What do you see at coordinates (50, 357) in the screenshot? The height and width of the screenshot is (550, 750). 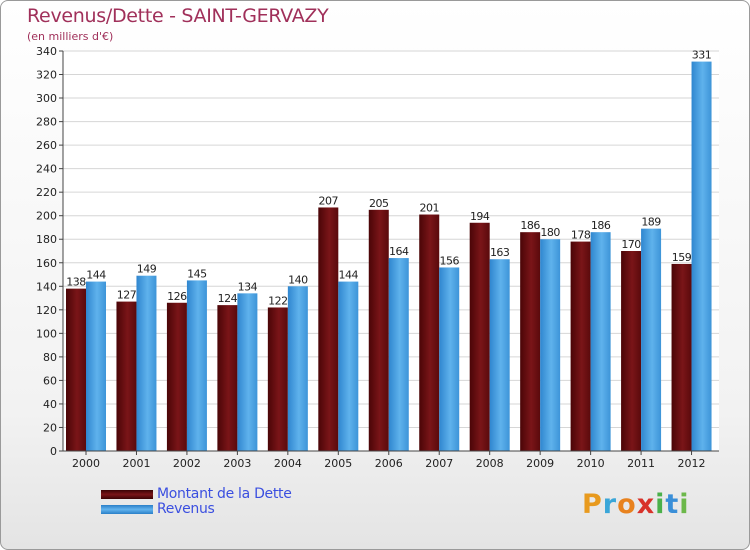 I see `y-tick-label: 80` at bounding box center [50, 357].